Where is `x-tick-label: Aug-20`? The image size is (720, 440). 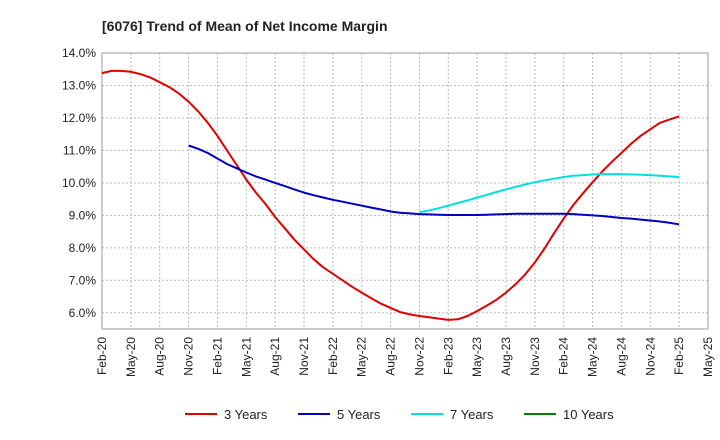 x-tick-label: Aug-20 is located at coordinates (160, 356).